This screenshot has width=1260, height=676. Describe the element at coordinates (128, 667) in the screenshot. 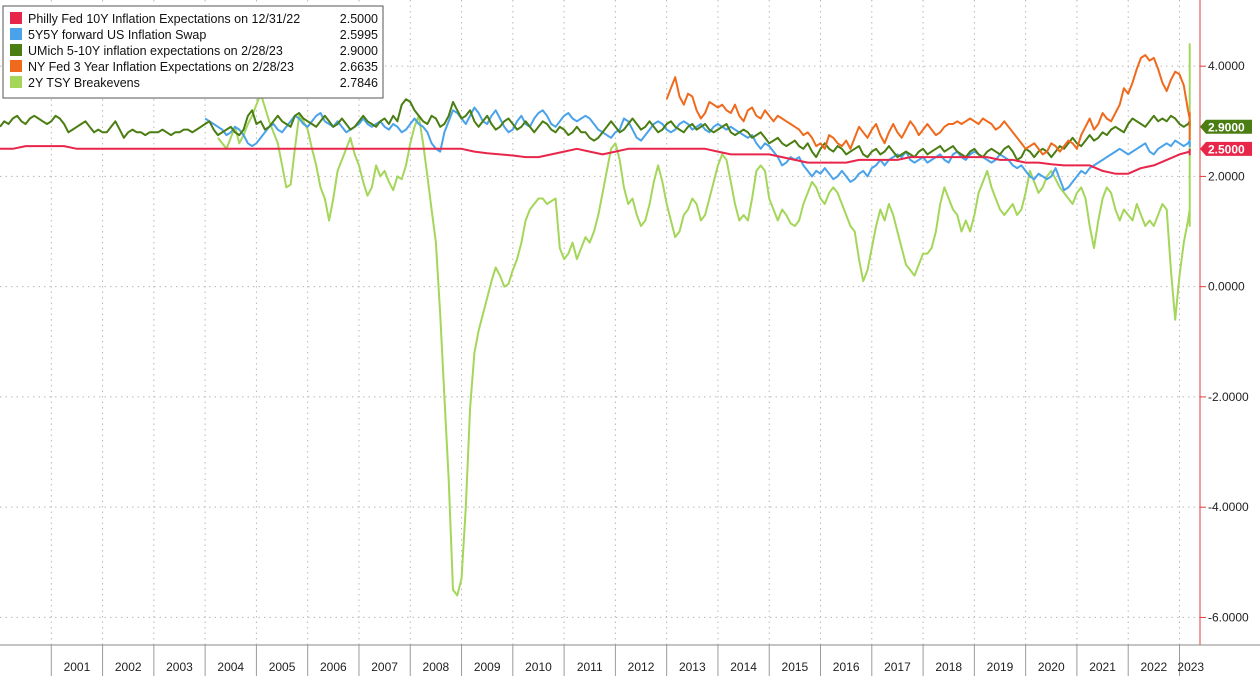

I see `x-tick-label: 2002` at that location.